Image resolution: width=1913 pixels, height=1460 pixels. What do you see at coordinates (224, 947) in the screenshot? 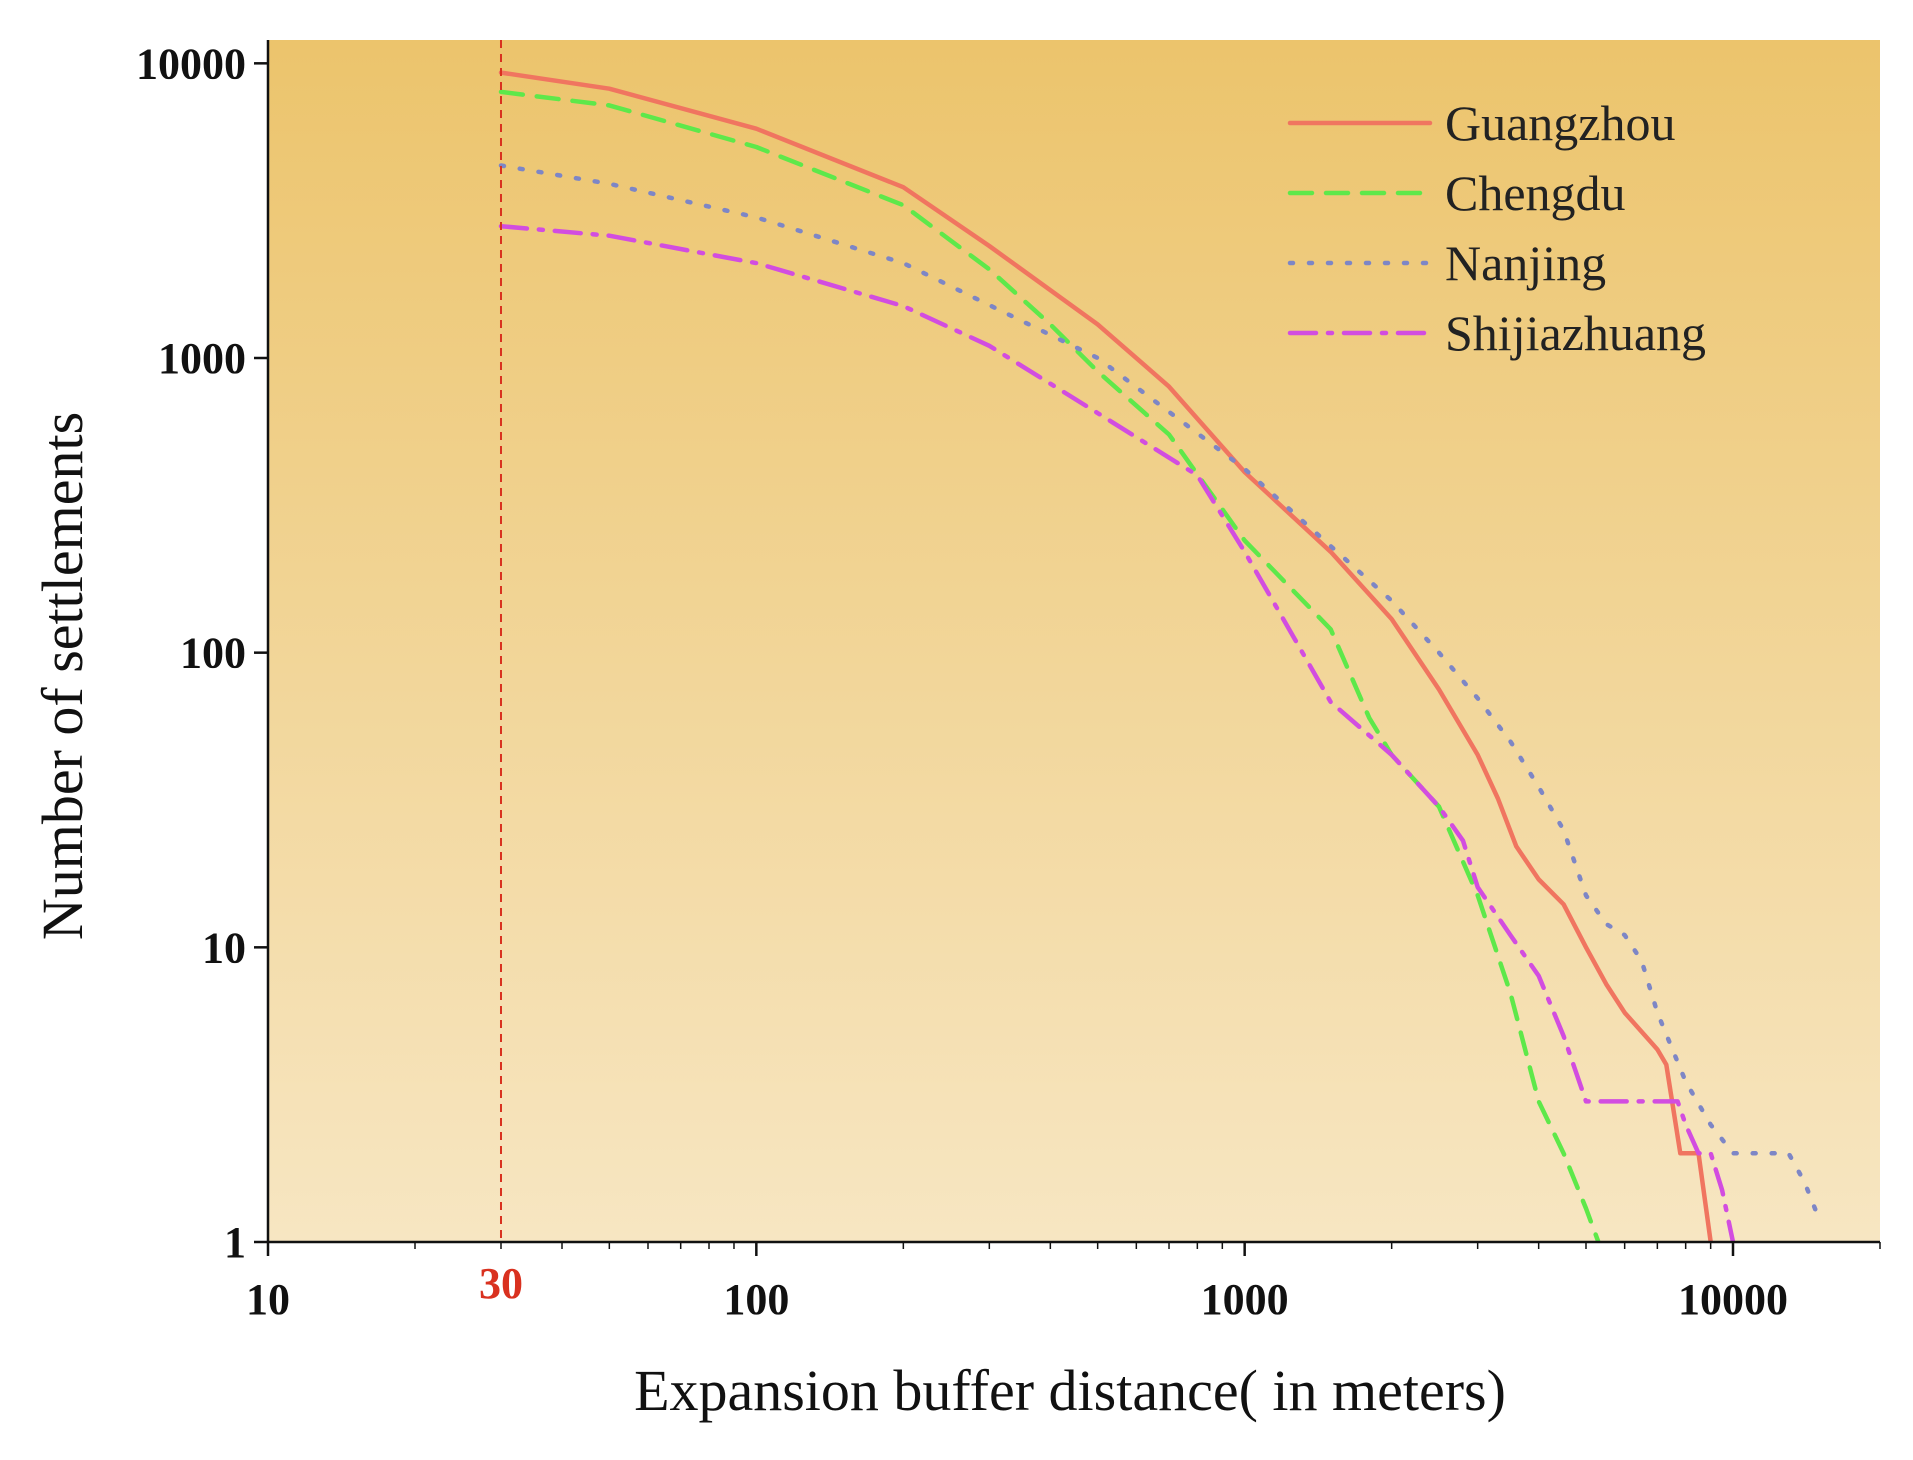
I see `y-tick-label: 10` at bounding box center [224, 947].